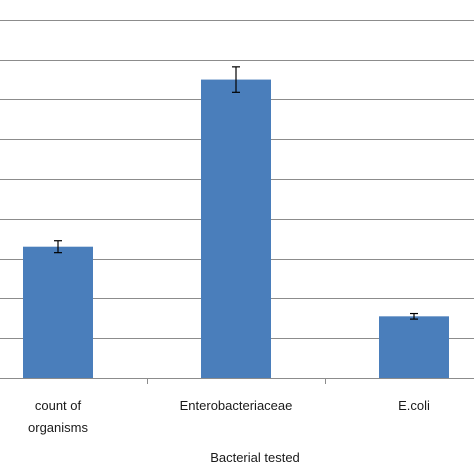 The image size is (474, 474). I want to click on category-label-0: count of organisms, so click(58, 416).